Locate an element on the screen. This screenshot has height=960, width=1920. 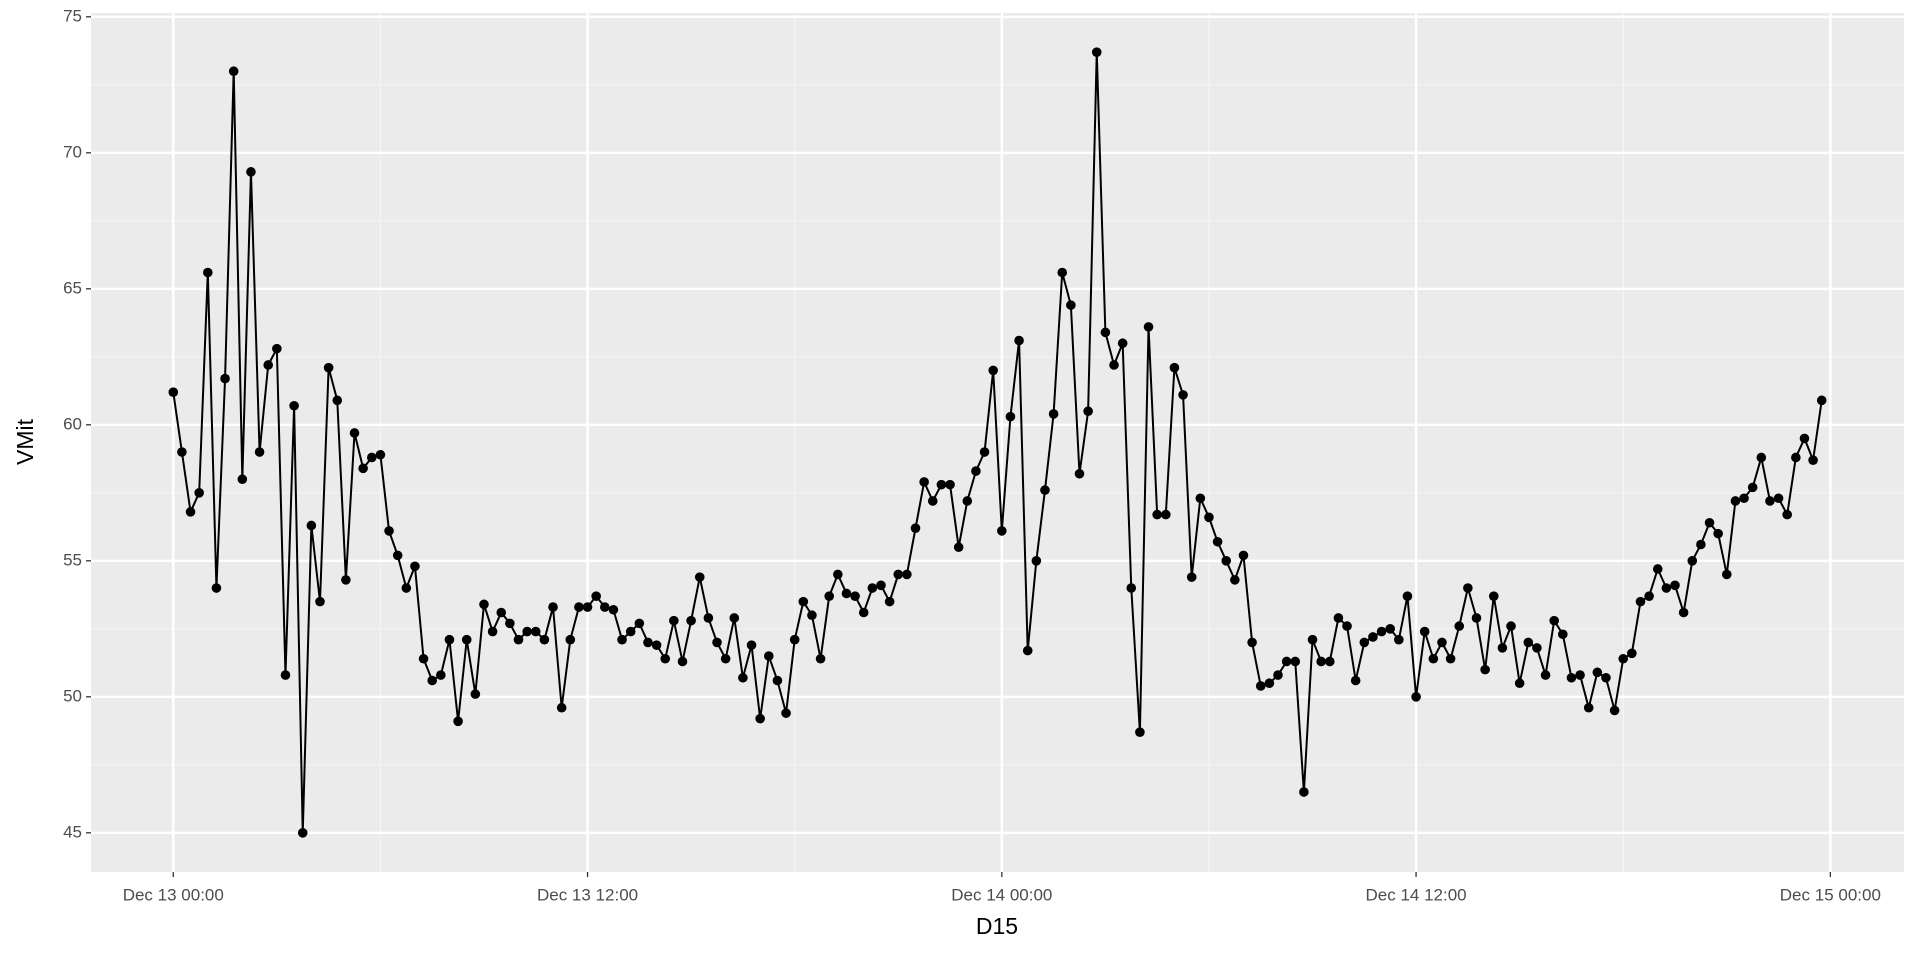
x-tick-label: Dec 13 00:00 is located at coordinates (173, 894).